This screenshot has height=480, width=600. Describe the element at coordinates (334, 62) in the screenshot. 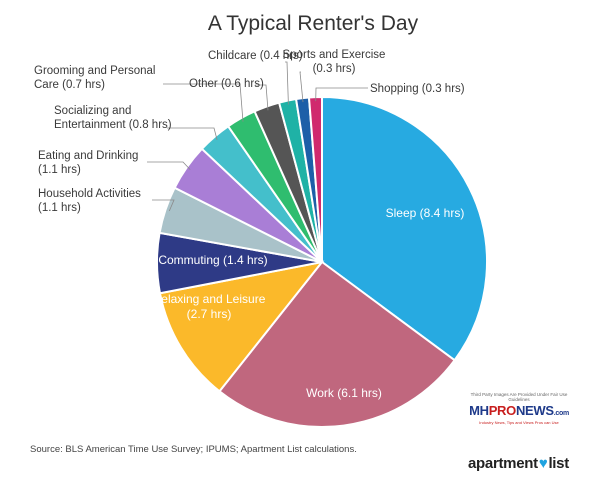

I see `slice-label-sports-and-exercise: Sports and Exercise (0.3 hrs)` at that location.